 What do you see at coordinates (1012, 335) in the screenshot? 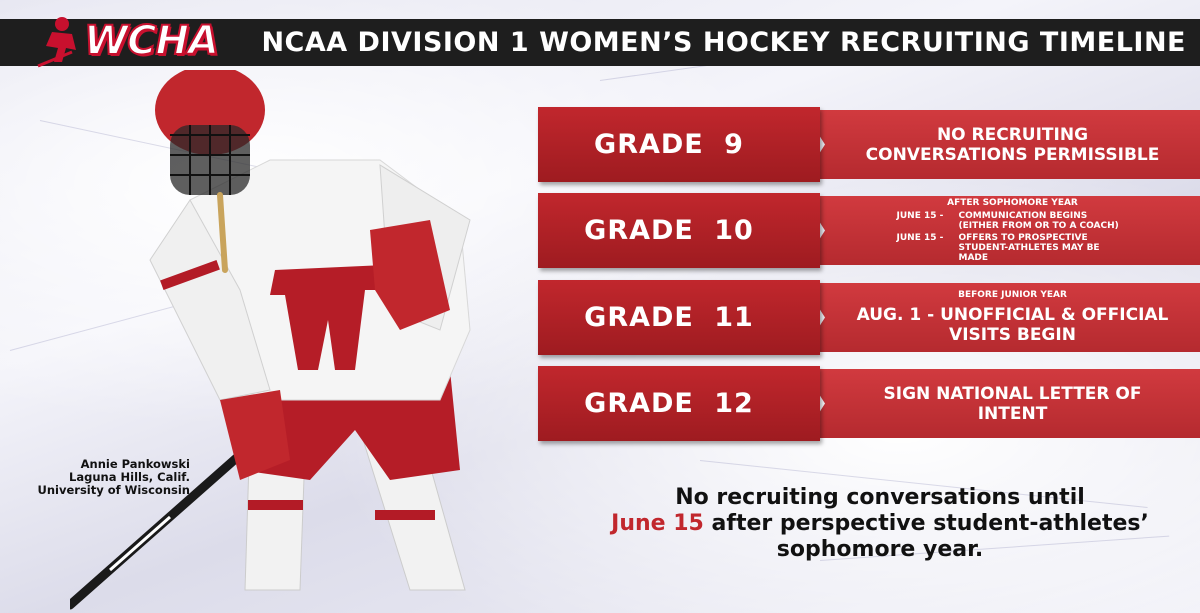
I see `info-line: VISITS BEGIN` at bounding box center [1012, 335].